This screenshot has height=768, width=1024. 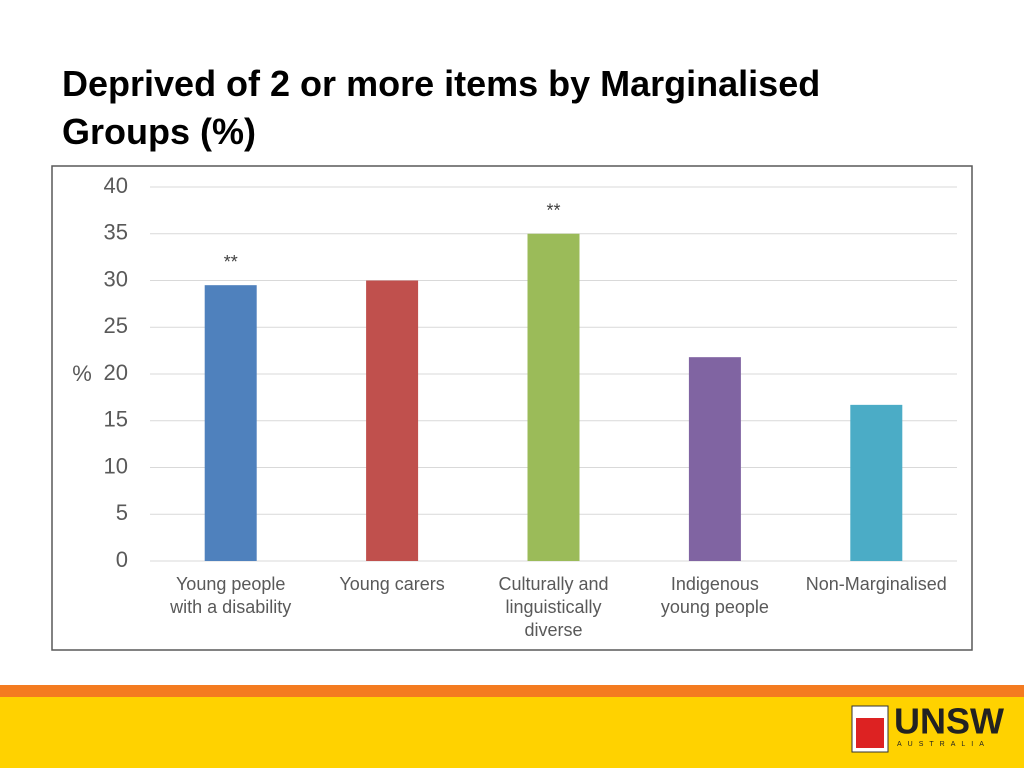 I want to click on y-tick-label: 40, so click(x=116, y=185).